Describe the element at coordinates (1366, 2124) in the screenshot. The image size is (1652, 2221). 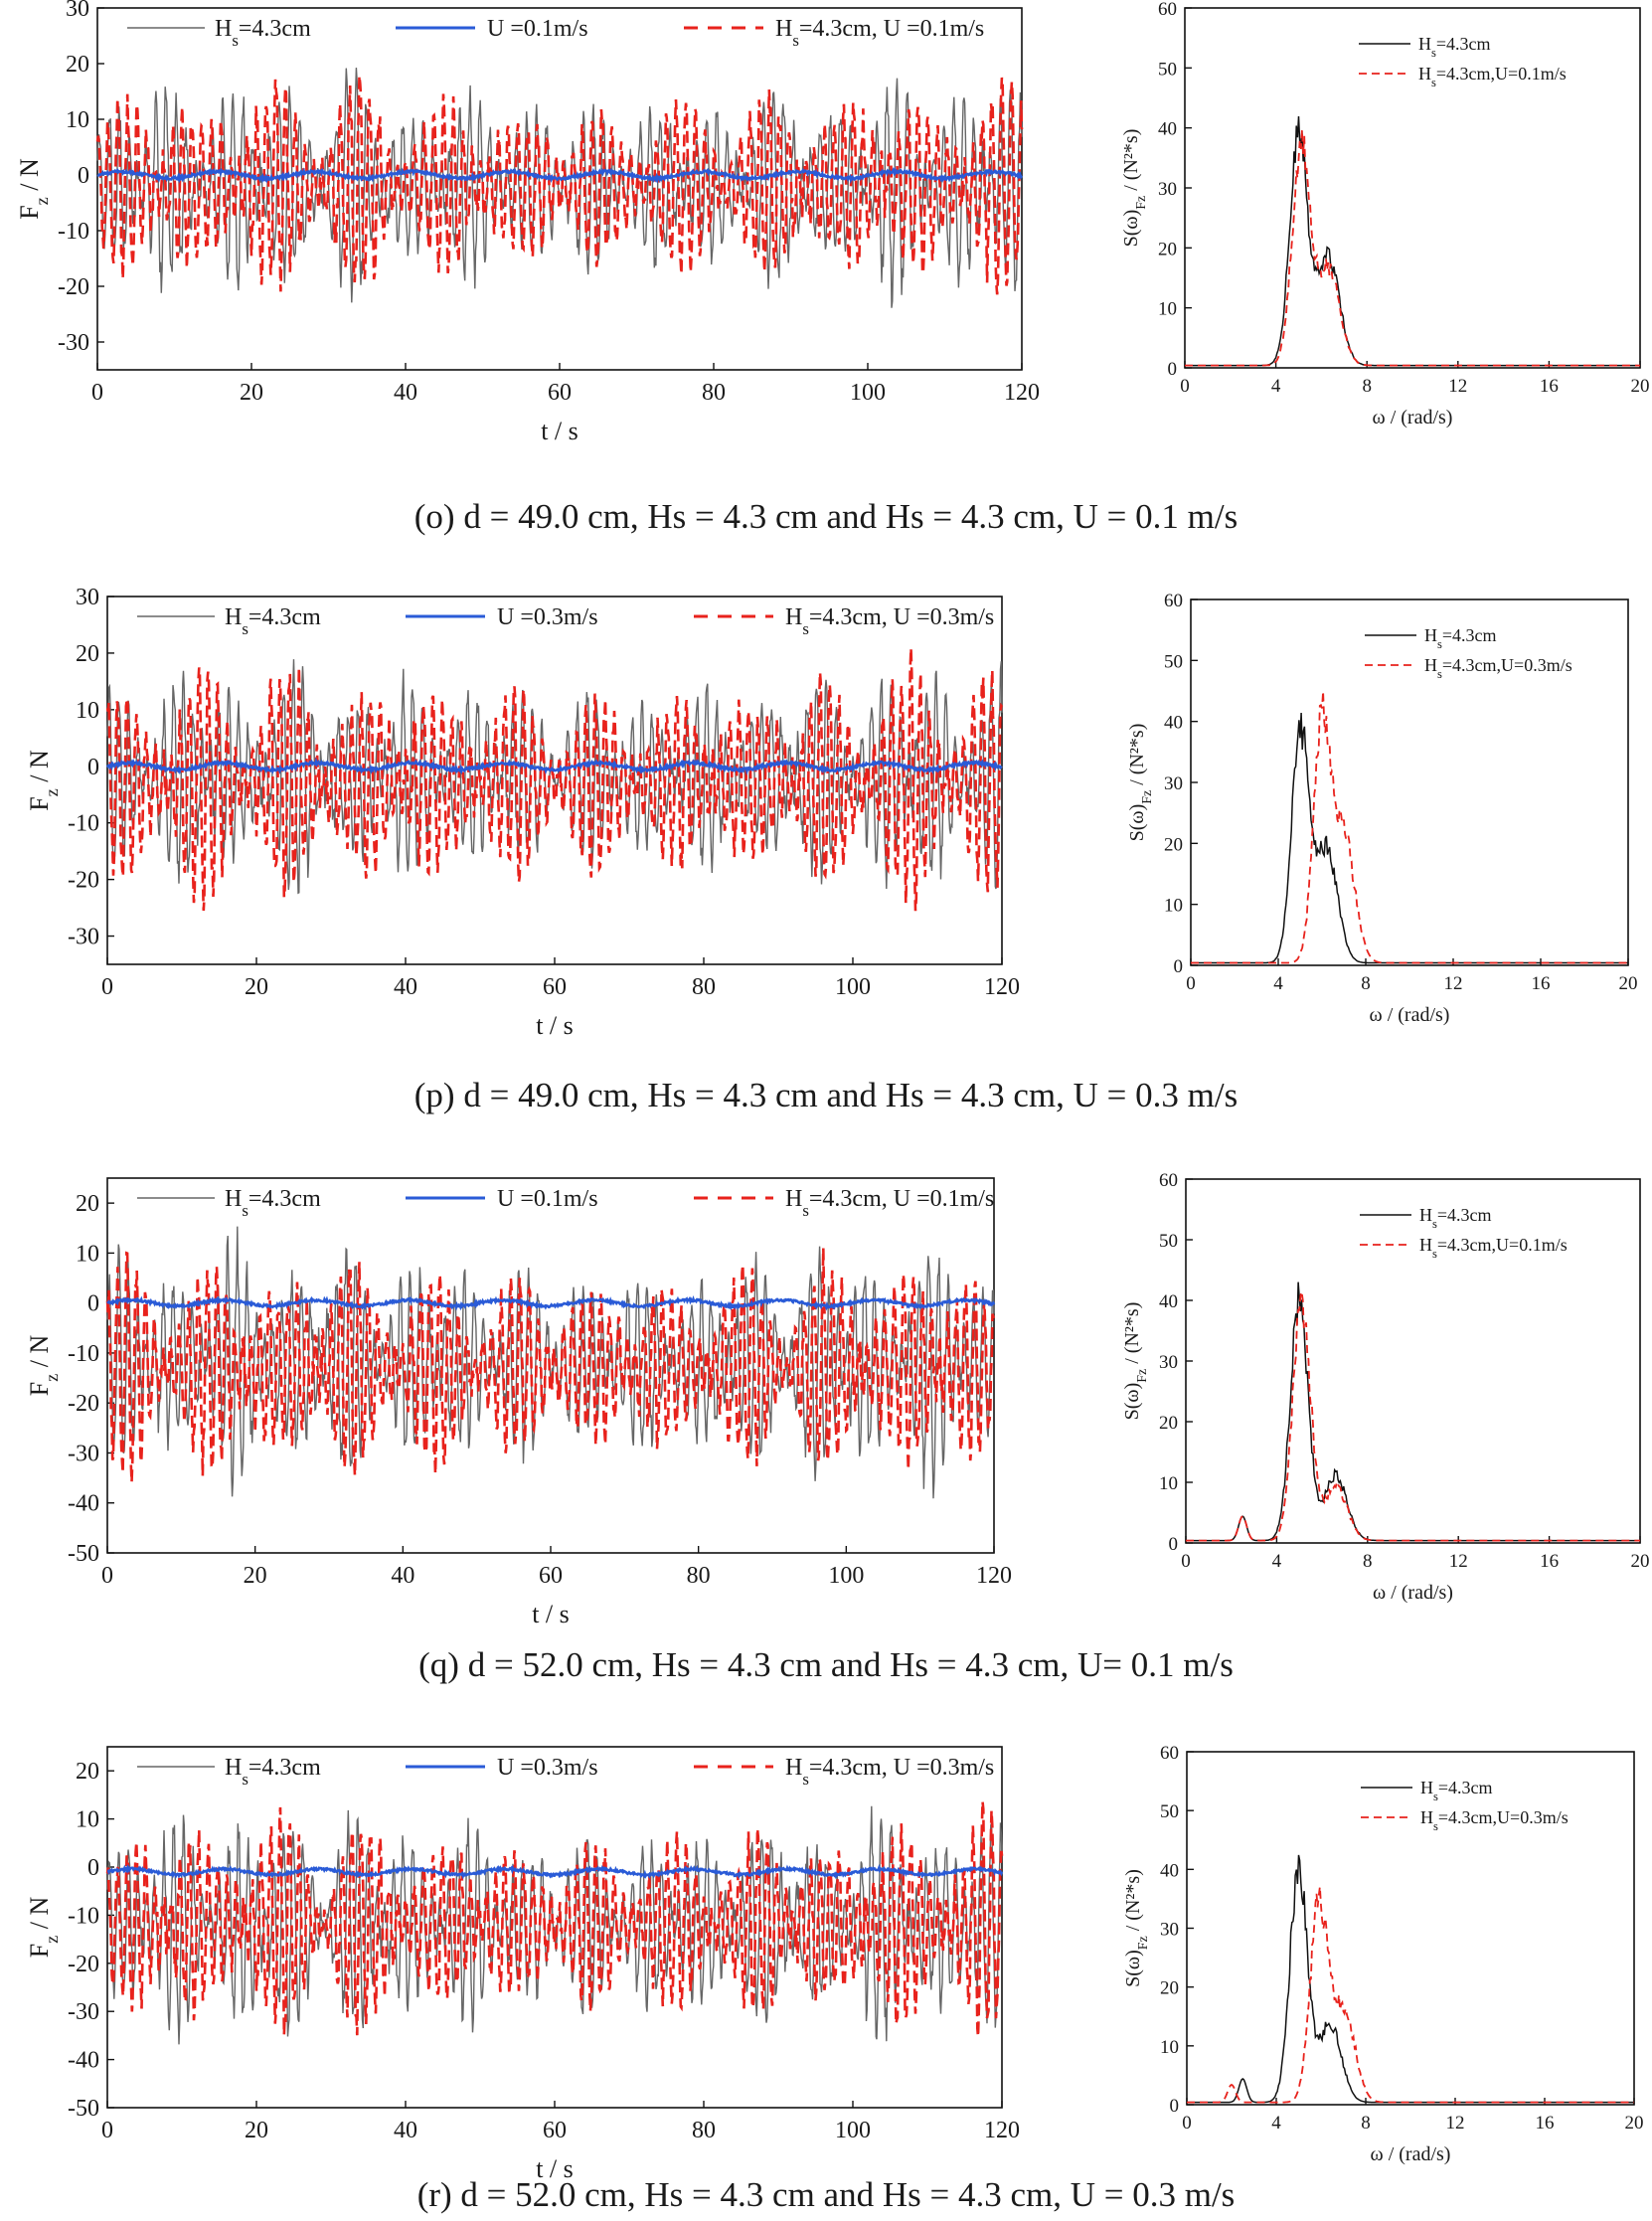
I see `x-tick-label: 8` at that location.